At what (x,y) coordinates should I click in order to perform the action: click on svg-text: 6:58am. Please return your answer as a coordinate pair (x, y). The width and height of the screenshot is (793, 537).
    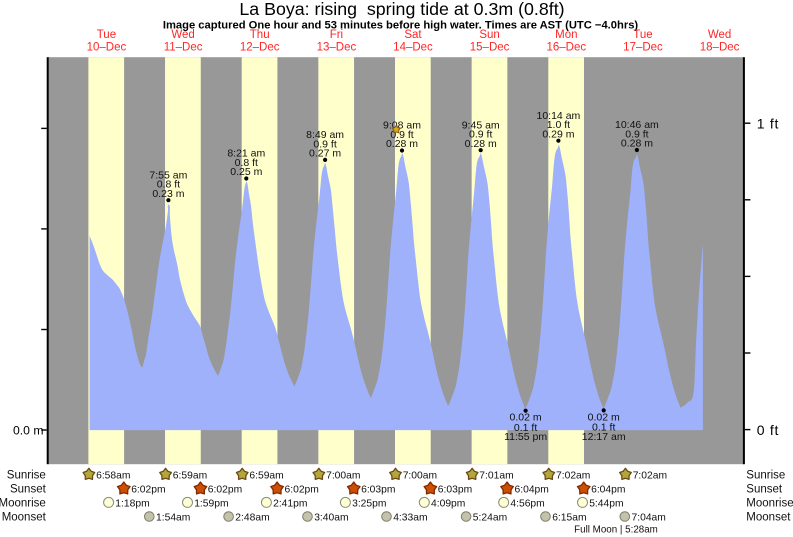
    Looking at the image, I should click on (113, 476).